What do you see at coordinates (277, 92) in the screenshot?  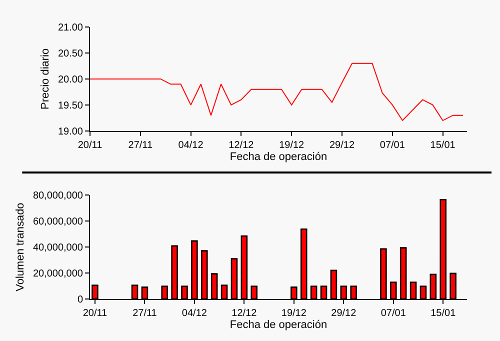 I see `line-series` at bounding box center [277, 92].